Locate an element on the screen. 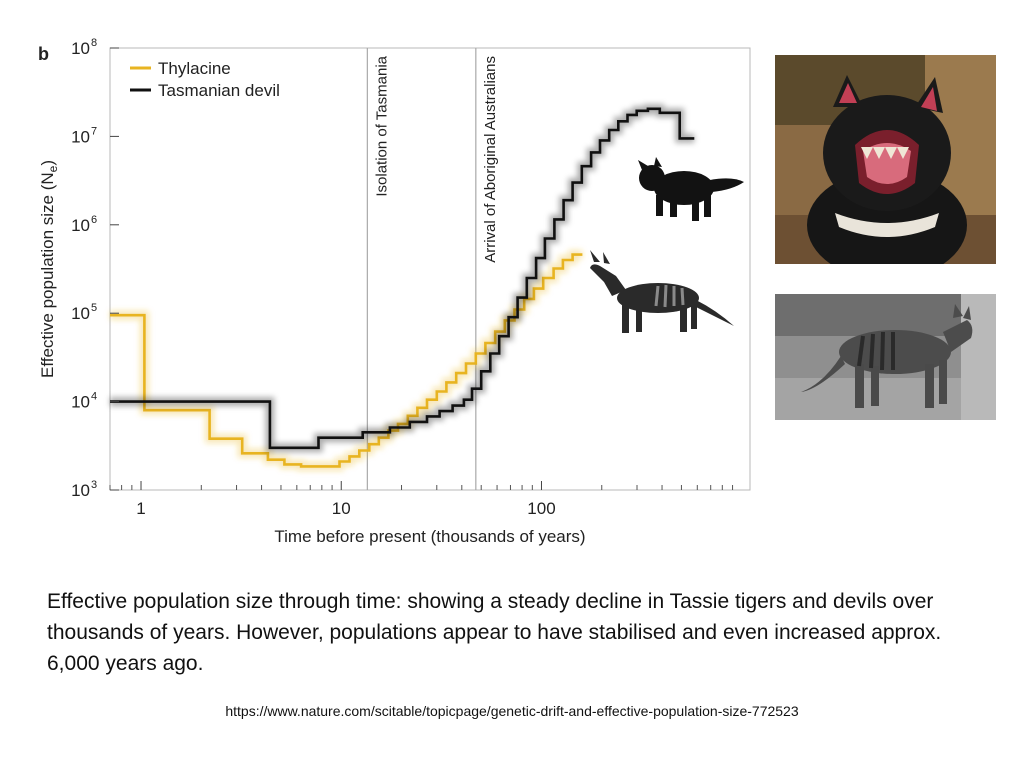 Image resolution: width=1024 pixels, height=768 pixels. legend-label-0: Thylacine is located at coordinates (194, 68).